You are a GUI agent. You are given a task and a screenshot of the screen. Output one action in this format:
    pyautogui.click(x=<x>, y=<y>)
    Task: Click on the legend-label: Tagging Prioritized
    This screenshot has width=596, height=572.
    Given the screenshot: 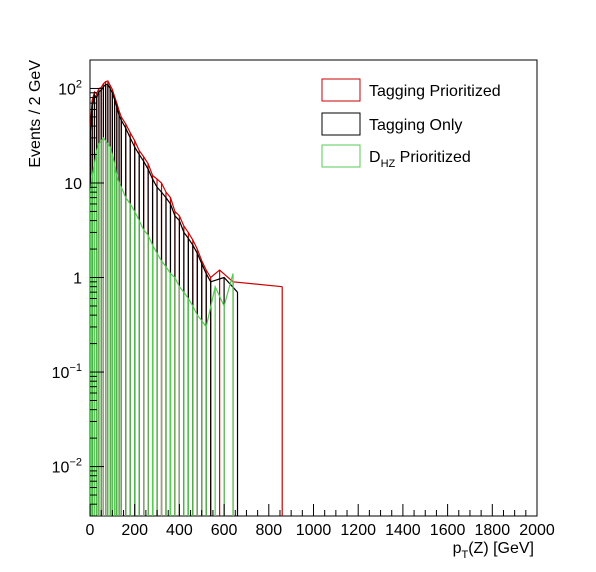 What is the action you would take?
    pyautogui.click(x=435, y=91)
    